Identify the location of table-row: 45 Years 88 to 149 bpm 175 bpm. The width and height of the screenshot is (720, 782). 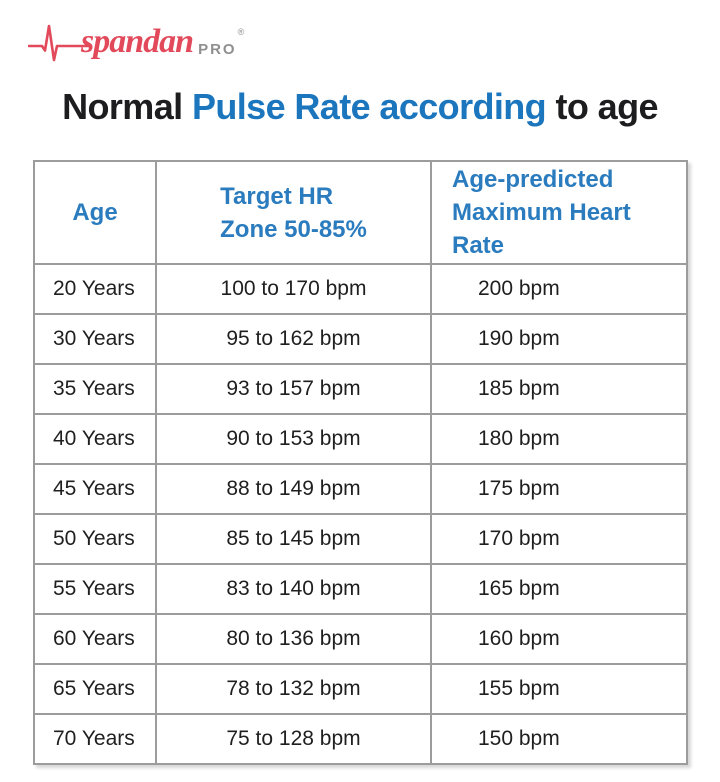
(360, 489).